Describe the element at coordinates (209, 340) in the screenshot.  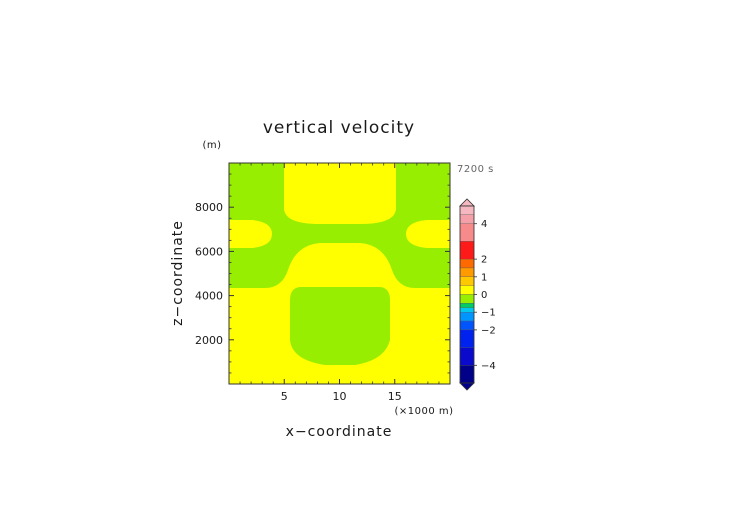
I see `y-tick-label: 2000` at that location.